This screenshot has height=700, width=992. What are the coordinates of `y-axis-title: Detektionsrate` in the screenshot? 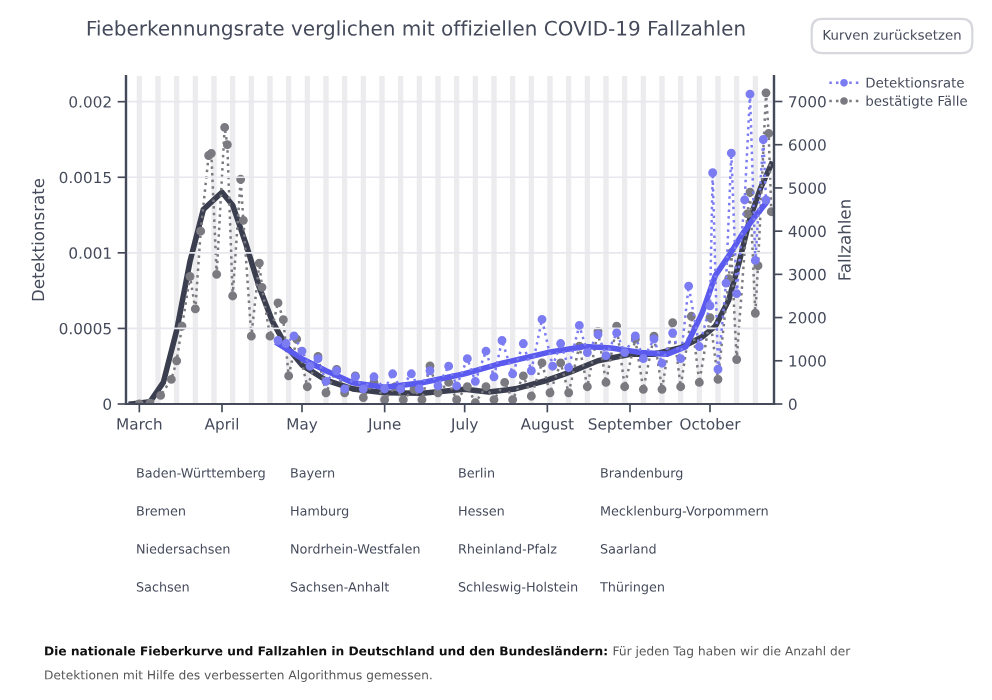 It's located at (38, 239).